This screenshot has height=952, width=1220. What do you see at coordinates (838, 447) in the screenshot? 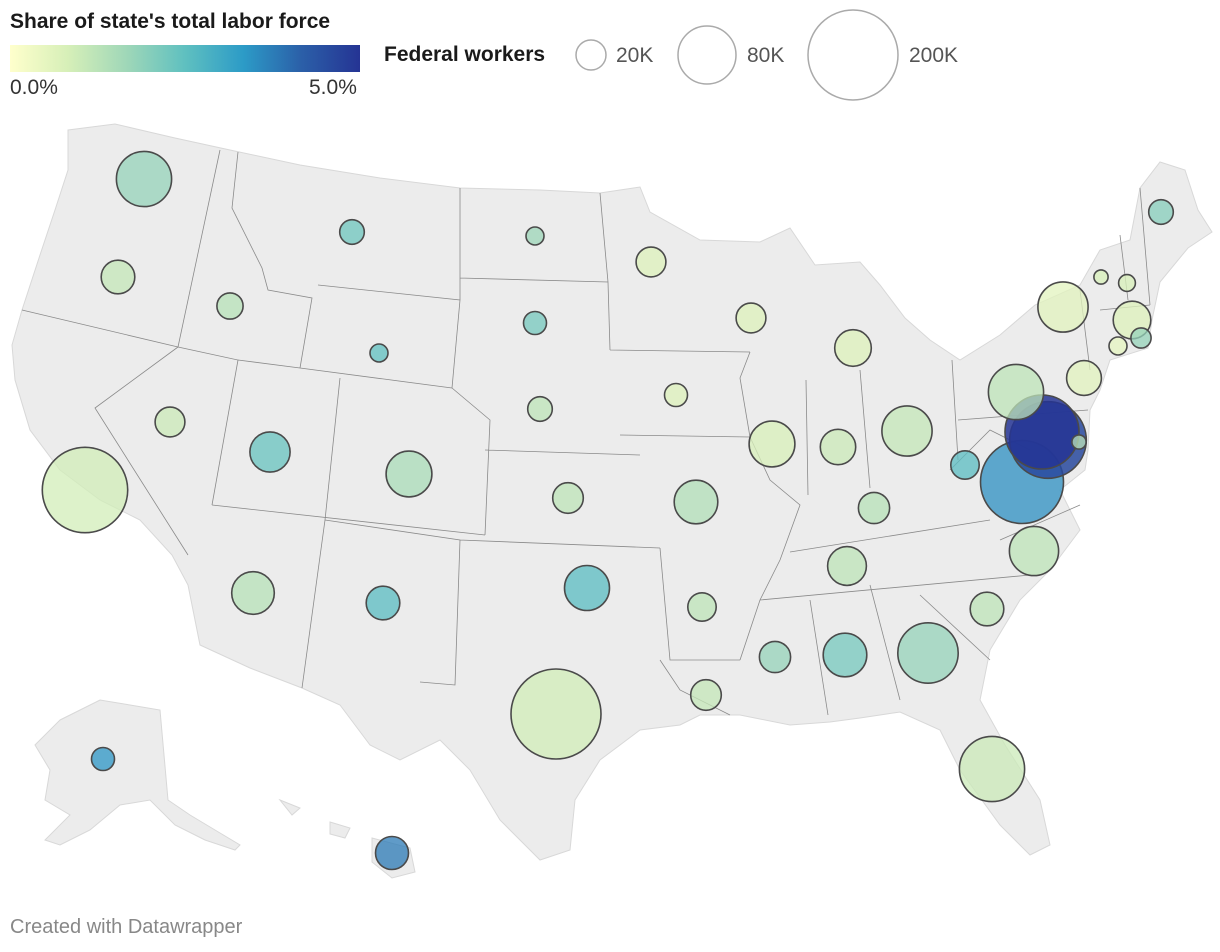
I see `bubble-in` at bounding box center [838, 447].